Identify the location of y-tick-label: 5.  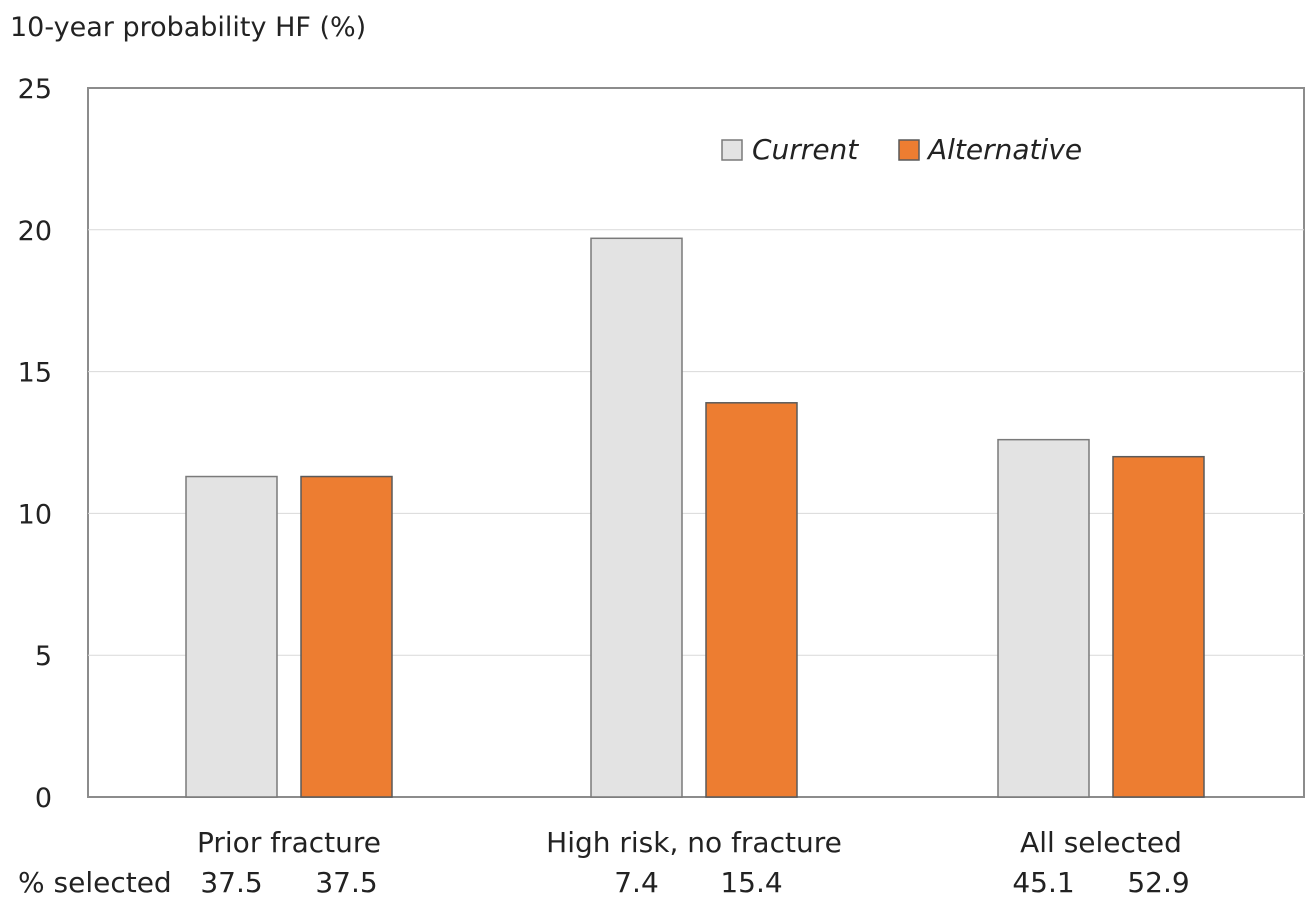
(43, 656).